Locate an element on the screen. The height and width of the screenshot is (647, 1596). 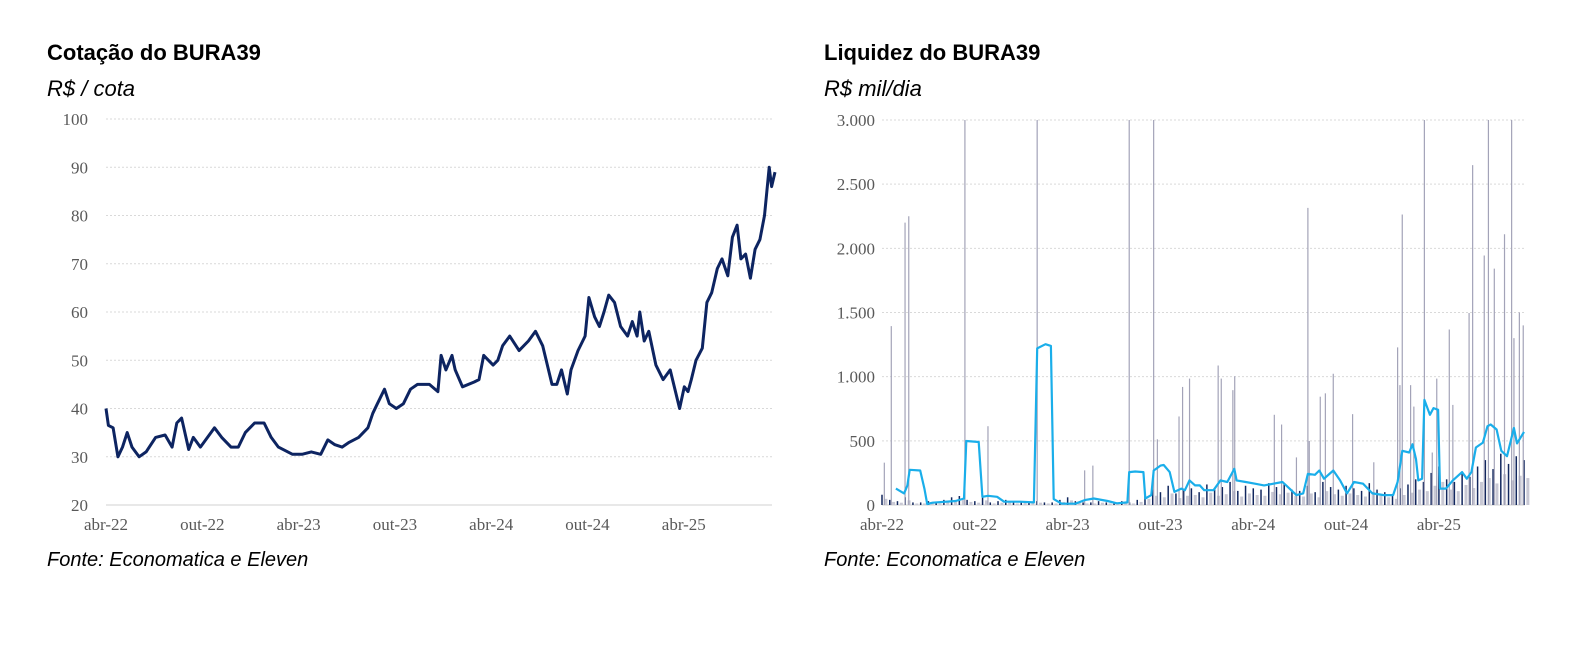
price-x-tick-label: abr-23 is located at coordinates (299, 524).